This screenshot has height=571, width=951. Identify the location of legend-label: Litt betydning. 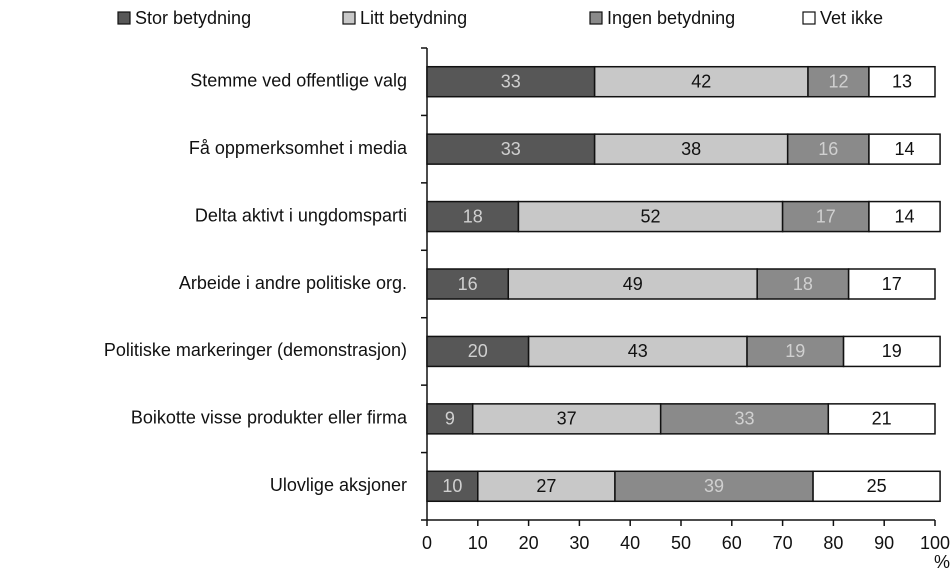
(413, 18).